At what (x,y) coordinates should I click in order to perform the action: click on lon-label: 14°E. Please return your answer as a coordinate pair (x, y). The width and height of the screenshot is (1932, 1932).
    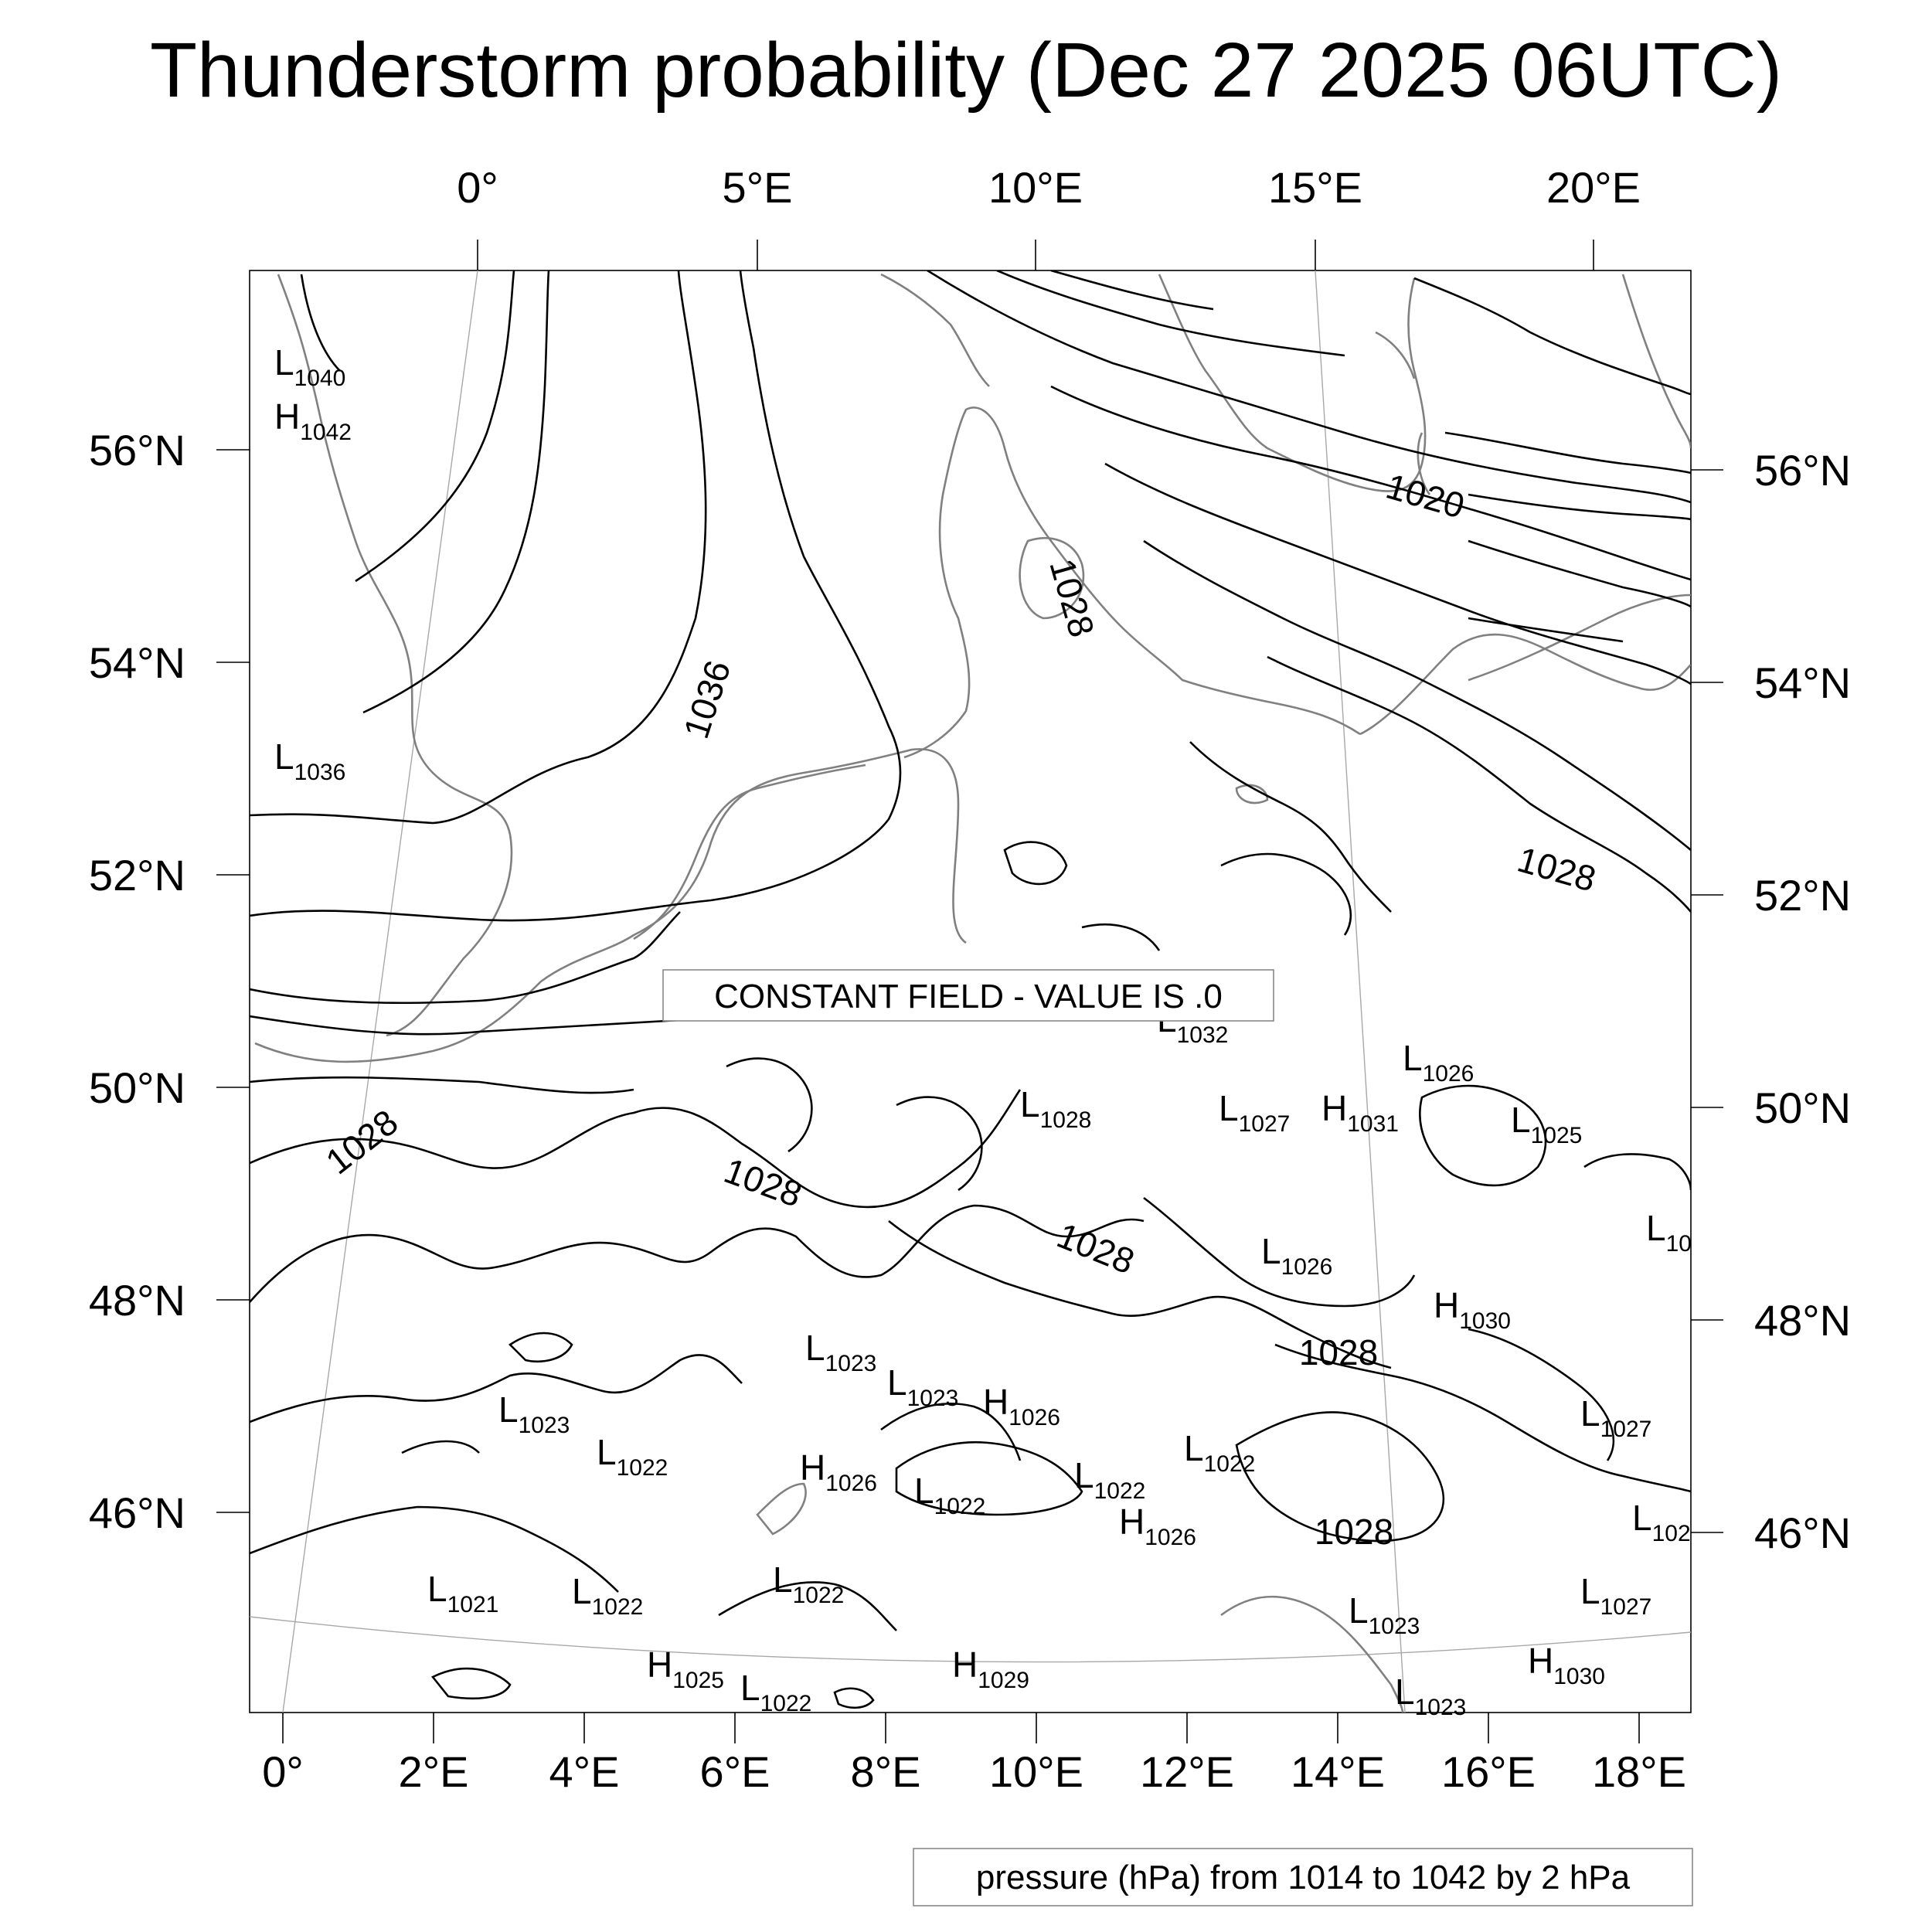
    Looking at the image, I should click on (1338, 1771).